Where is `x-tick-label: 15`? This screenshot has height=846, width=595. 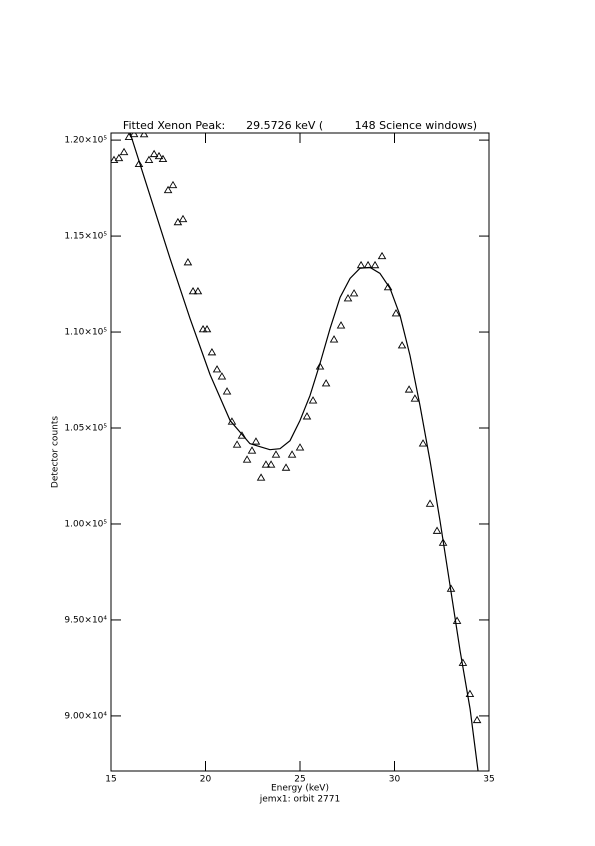
x-tick-label: 15 is located at coordinates (110, 780).